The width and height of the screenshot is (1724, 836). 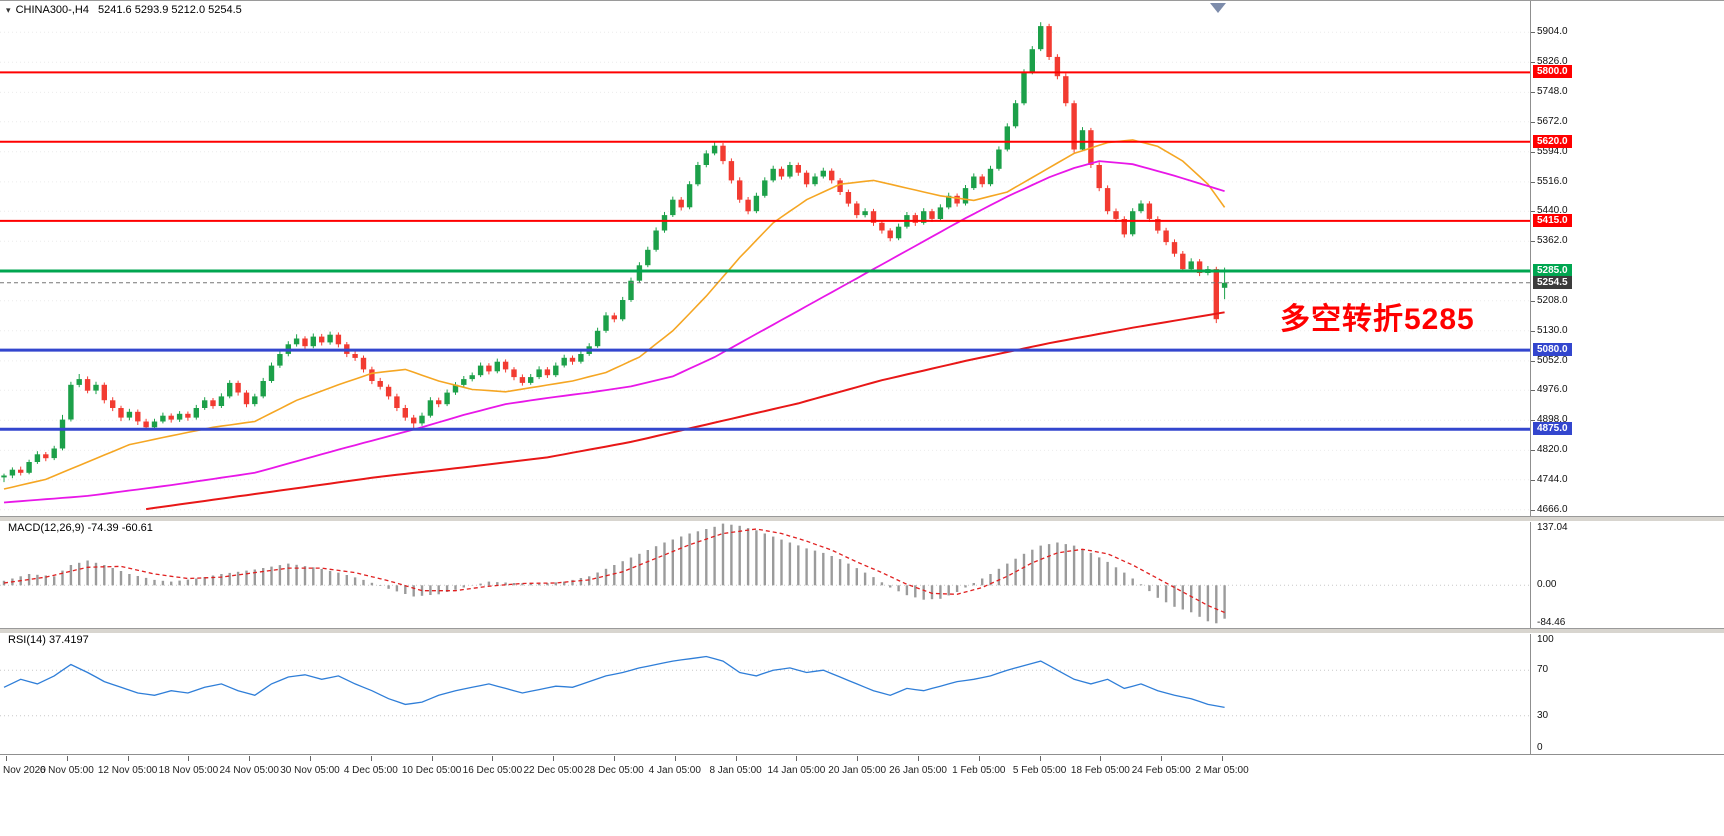 I want to click on hline-price-badge: 5415.0, so click(x=1552, y=220).